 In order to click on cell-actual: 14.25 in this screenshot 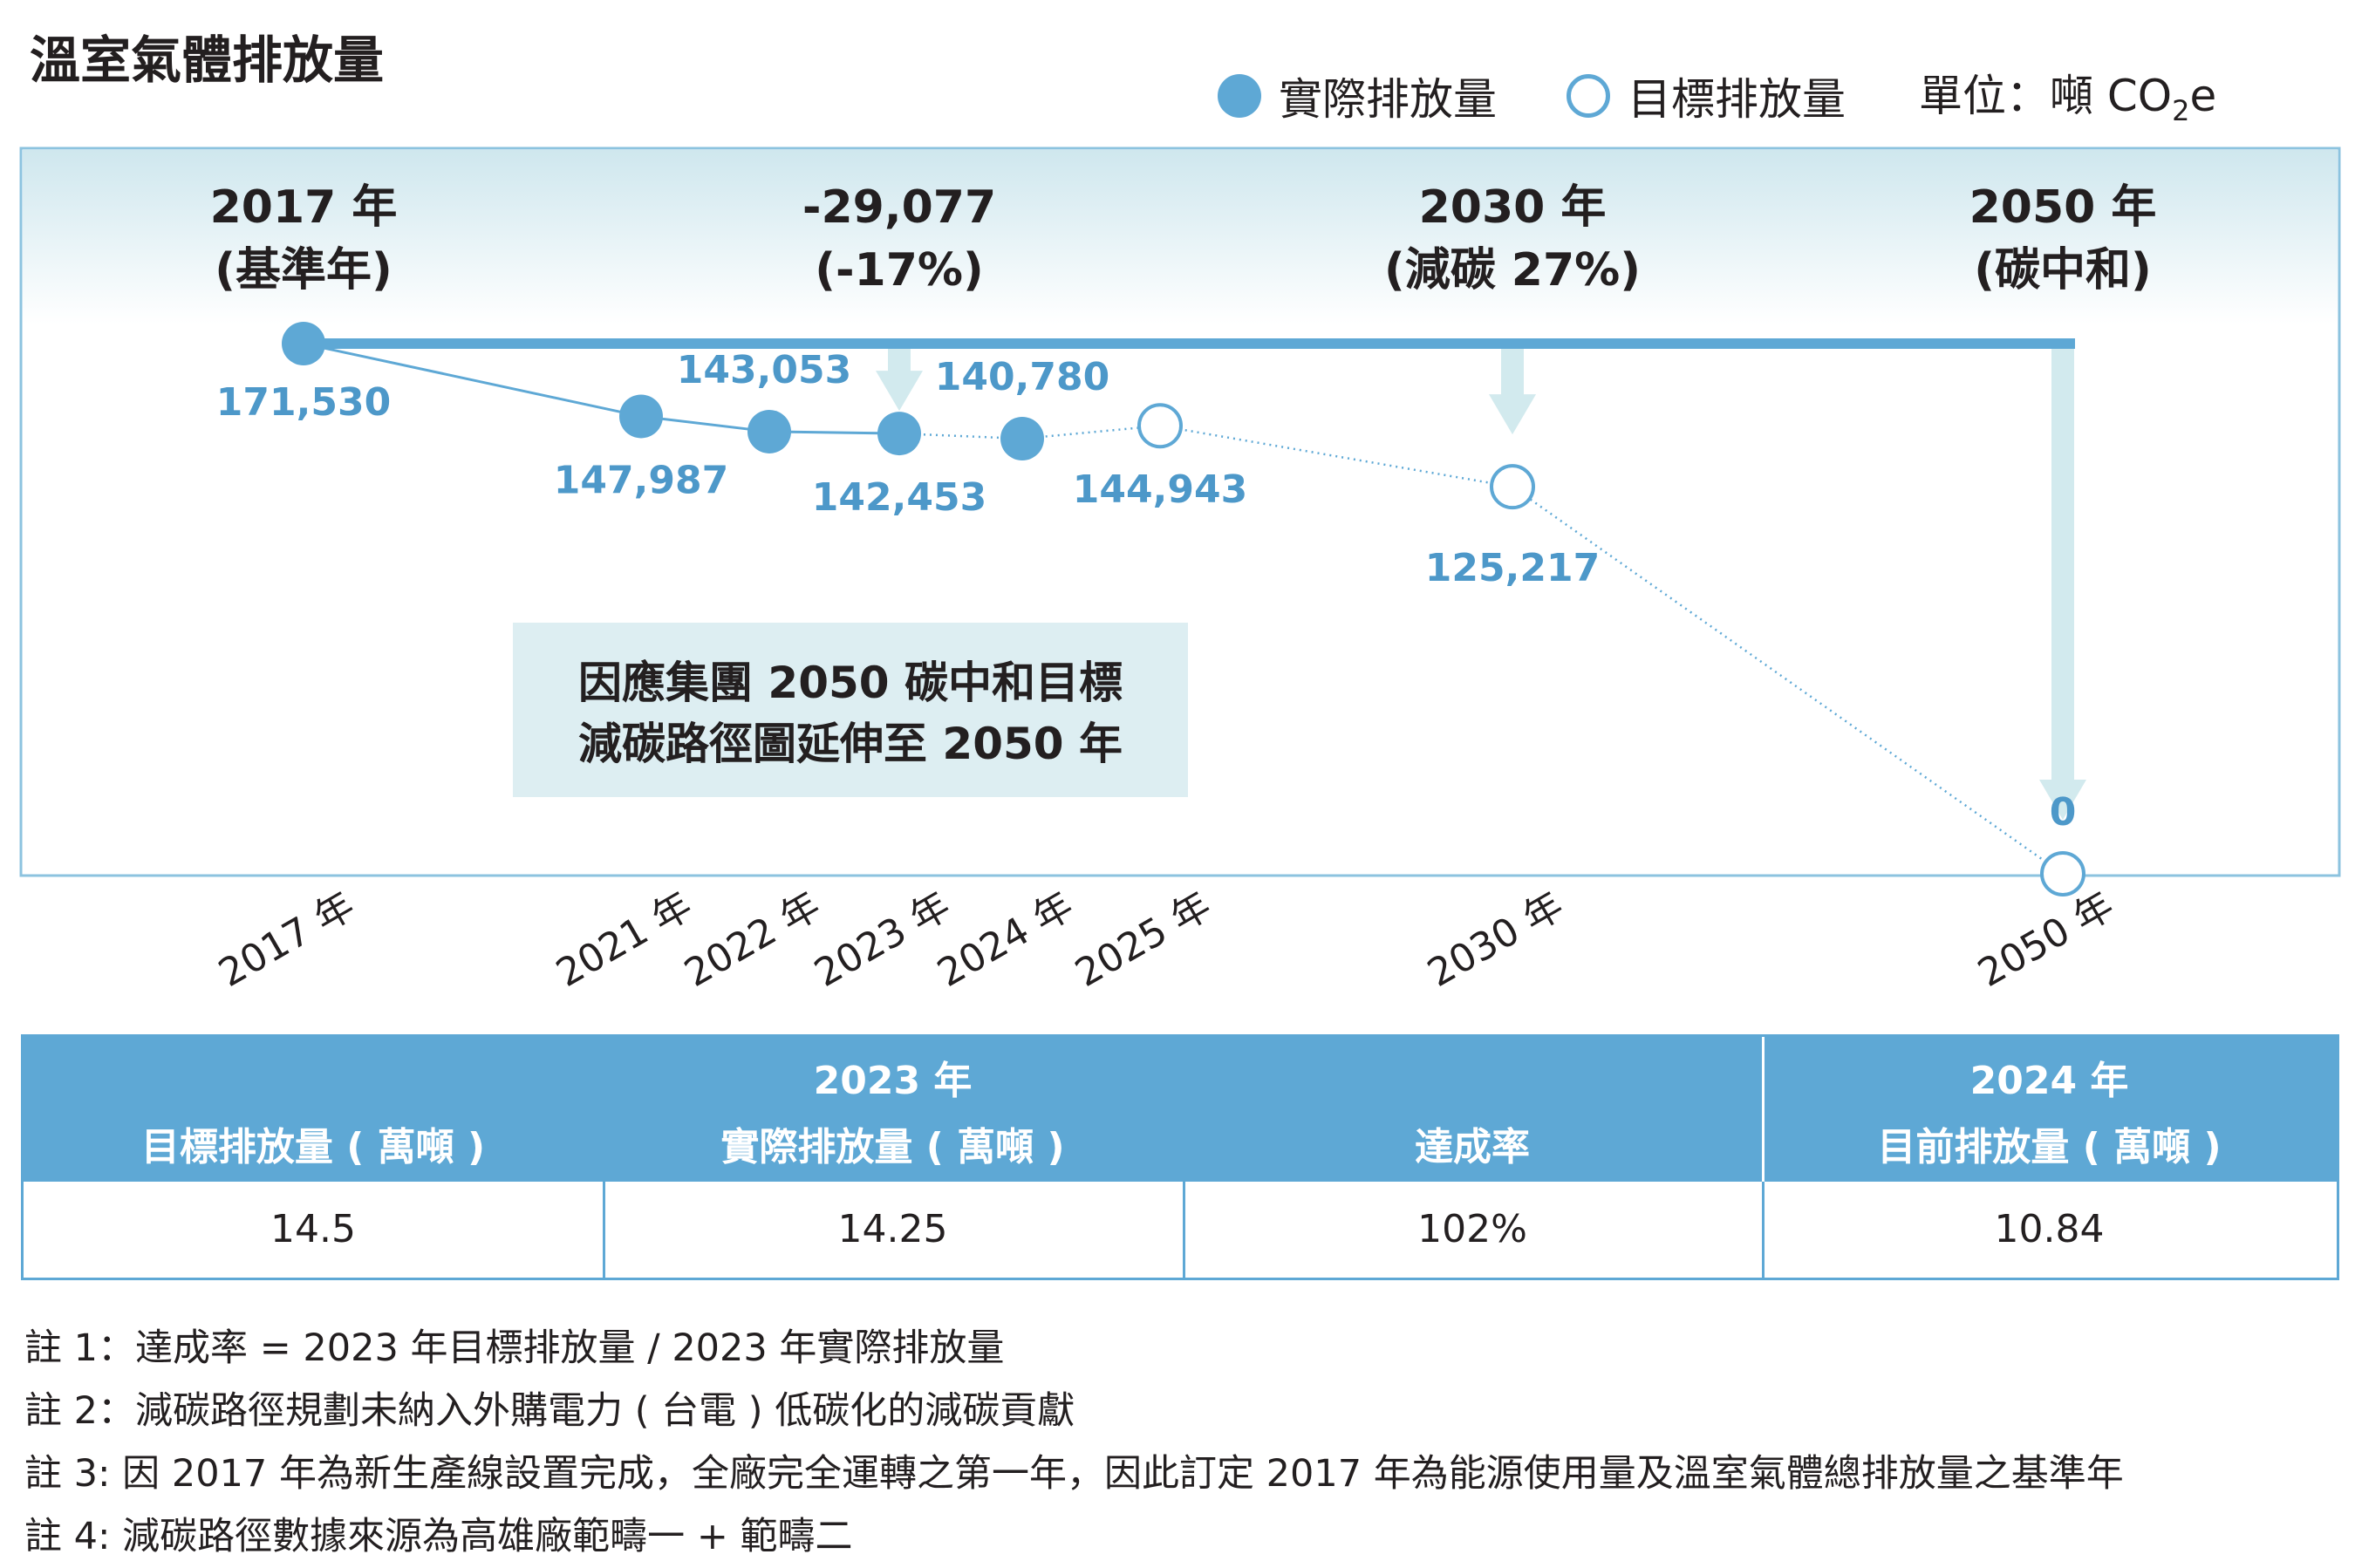, I will do `click(892, 1229)`.